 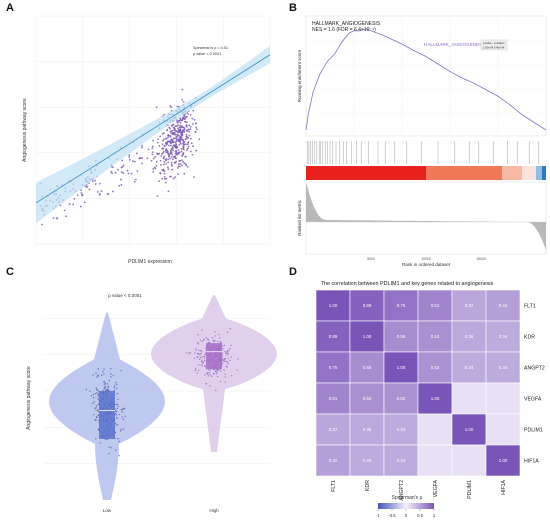 I want to click on heatmap-cell-value: 0.55, so click(x=401, y=336).